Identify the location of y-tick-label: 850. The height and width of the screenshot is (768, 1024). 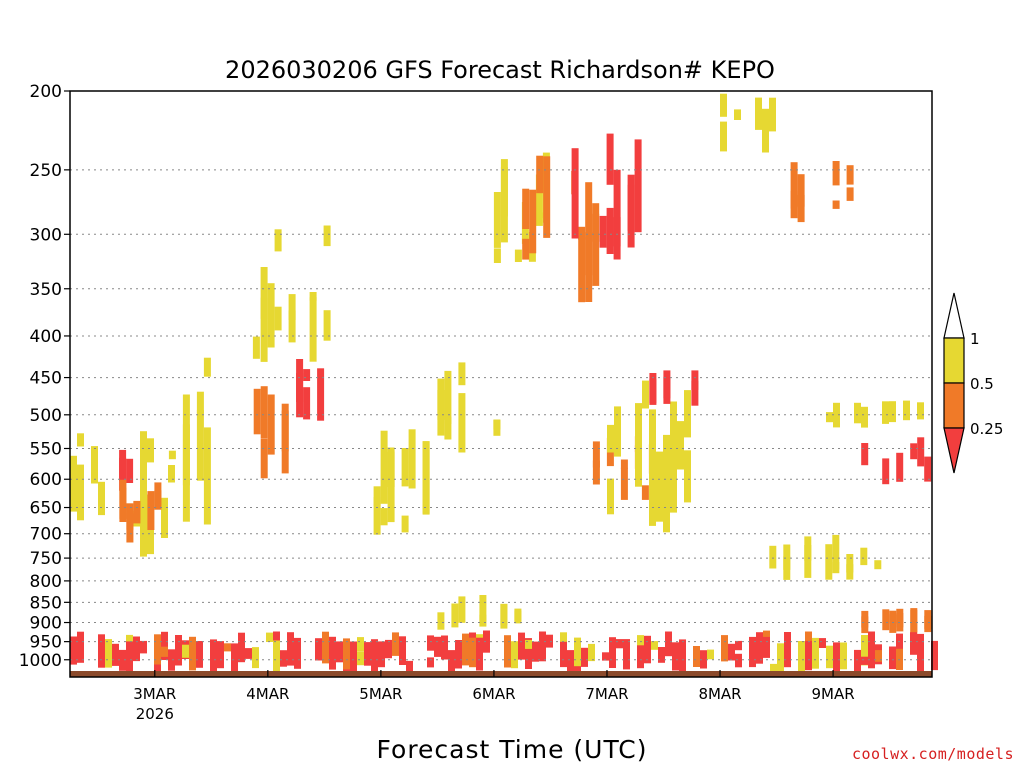
(46, 603).